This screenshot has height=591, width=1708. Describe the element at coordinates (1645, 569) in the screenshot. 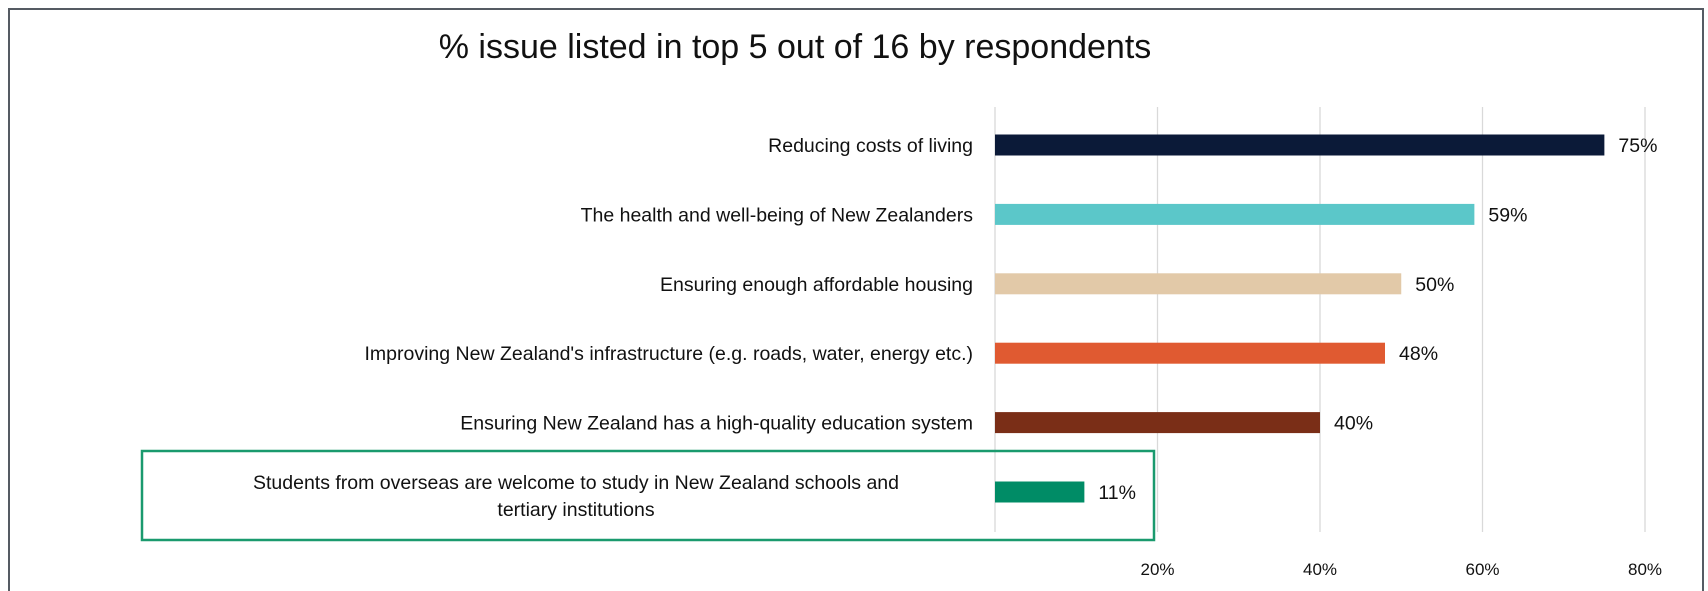

I see `x-tick-label: 80%` at that location.